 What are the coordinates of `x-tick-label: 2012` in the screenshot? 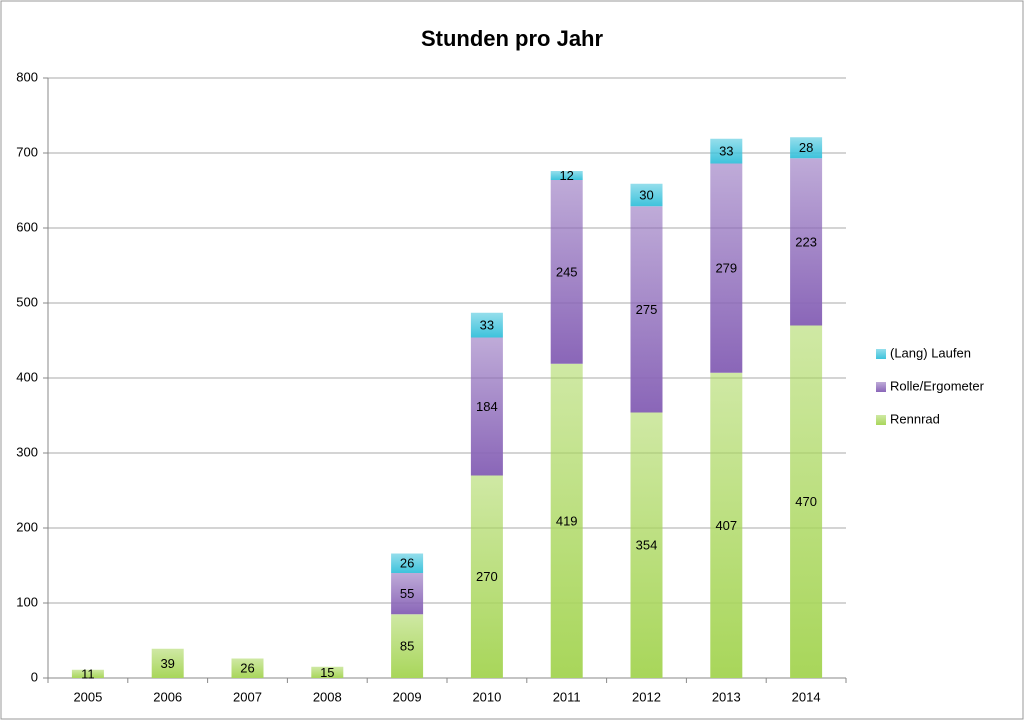 It's located at (646, 696).